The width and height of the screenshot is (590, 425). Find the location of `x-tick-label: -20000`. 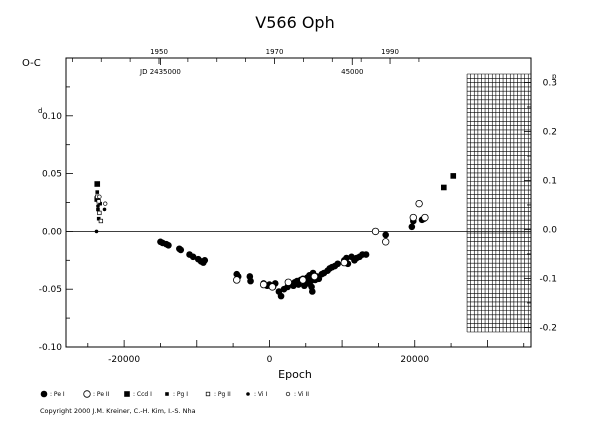

x-tick-label: -20000 is located at coordinates (124, 360).